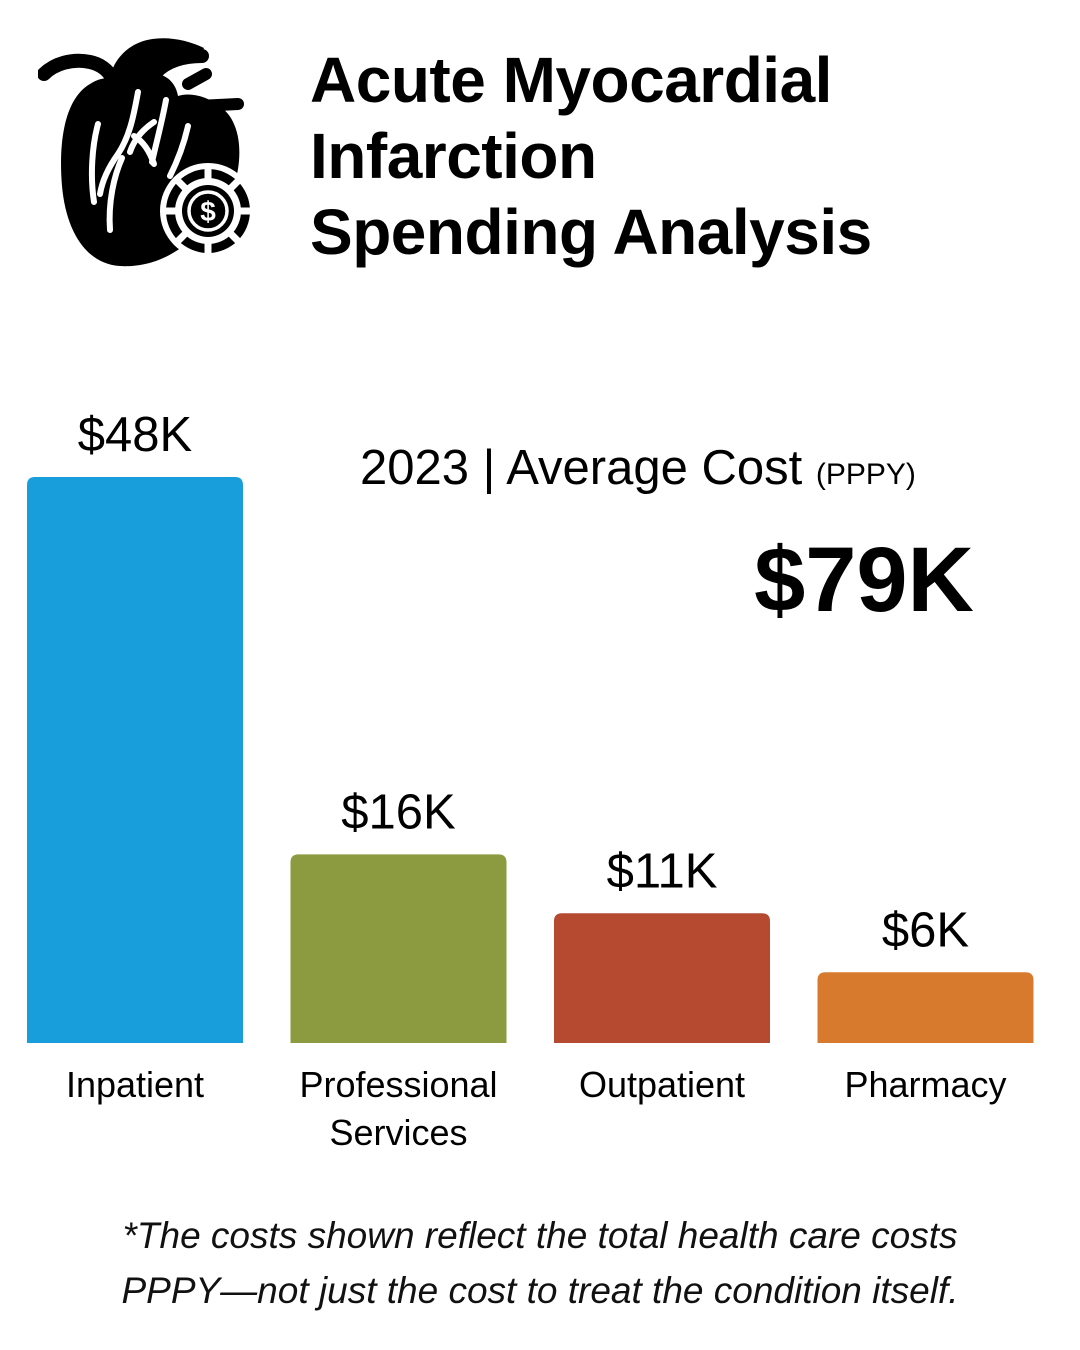 This screenshot has width=1080, height=1350. Describe the element at coordinates (398, 1132) in the screenshot. I see `category-label-professional-services-line-2: Services` at that location.